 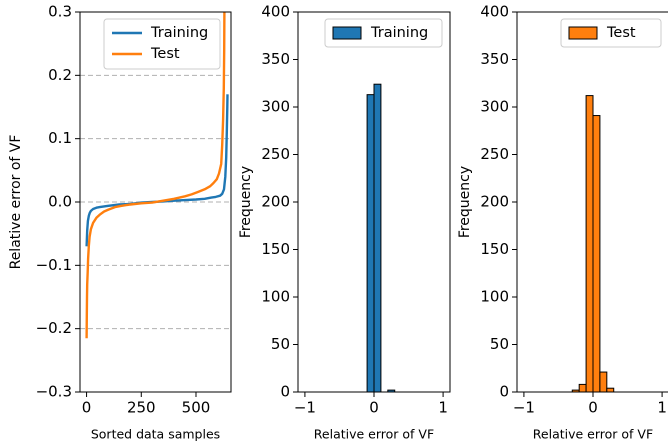 I want to click on y-tick-label: 0.0, so click(x=60, y=202).